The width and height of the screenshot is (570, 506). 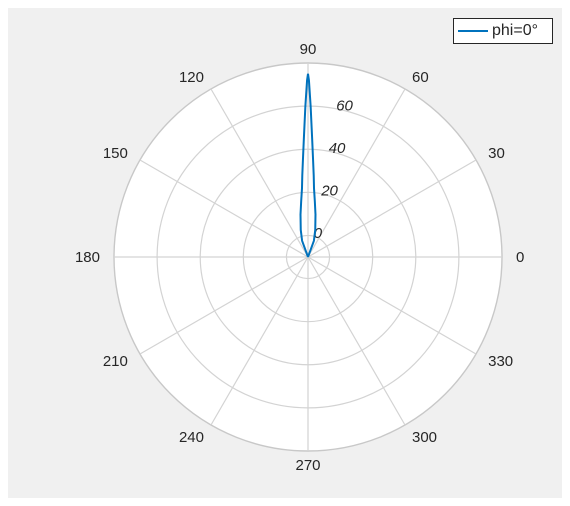 I want to click on theta-tick-label-150: 150, so click(x=115, y=153).